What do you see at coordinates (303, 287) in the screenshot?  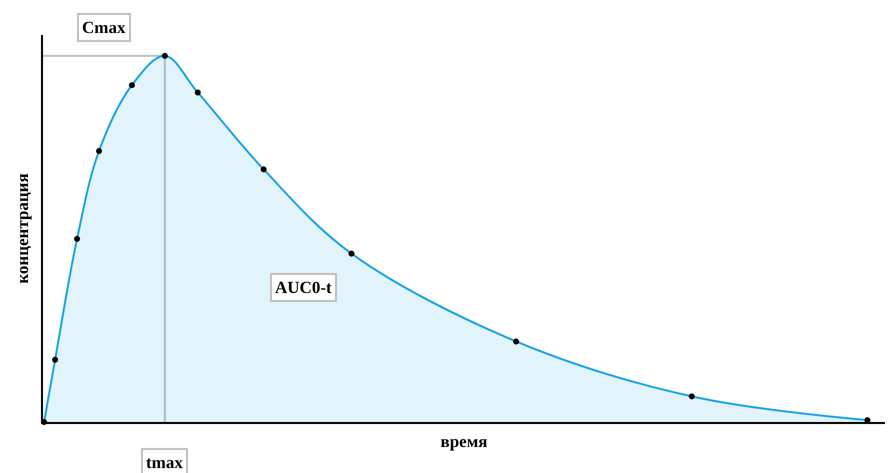 I see `annotation: AUC0-t` at bounding box center [303, 287].